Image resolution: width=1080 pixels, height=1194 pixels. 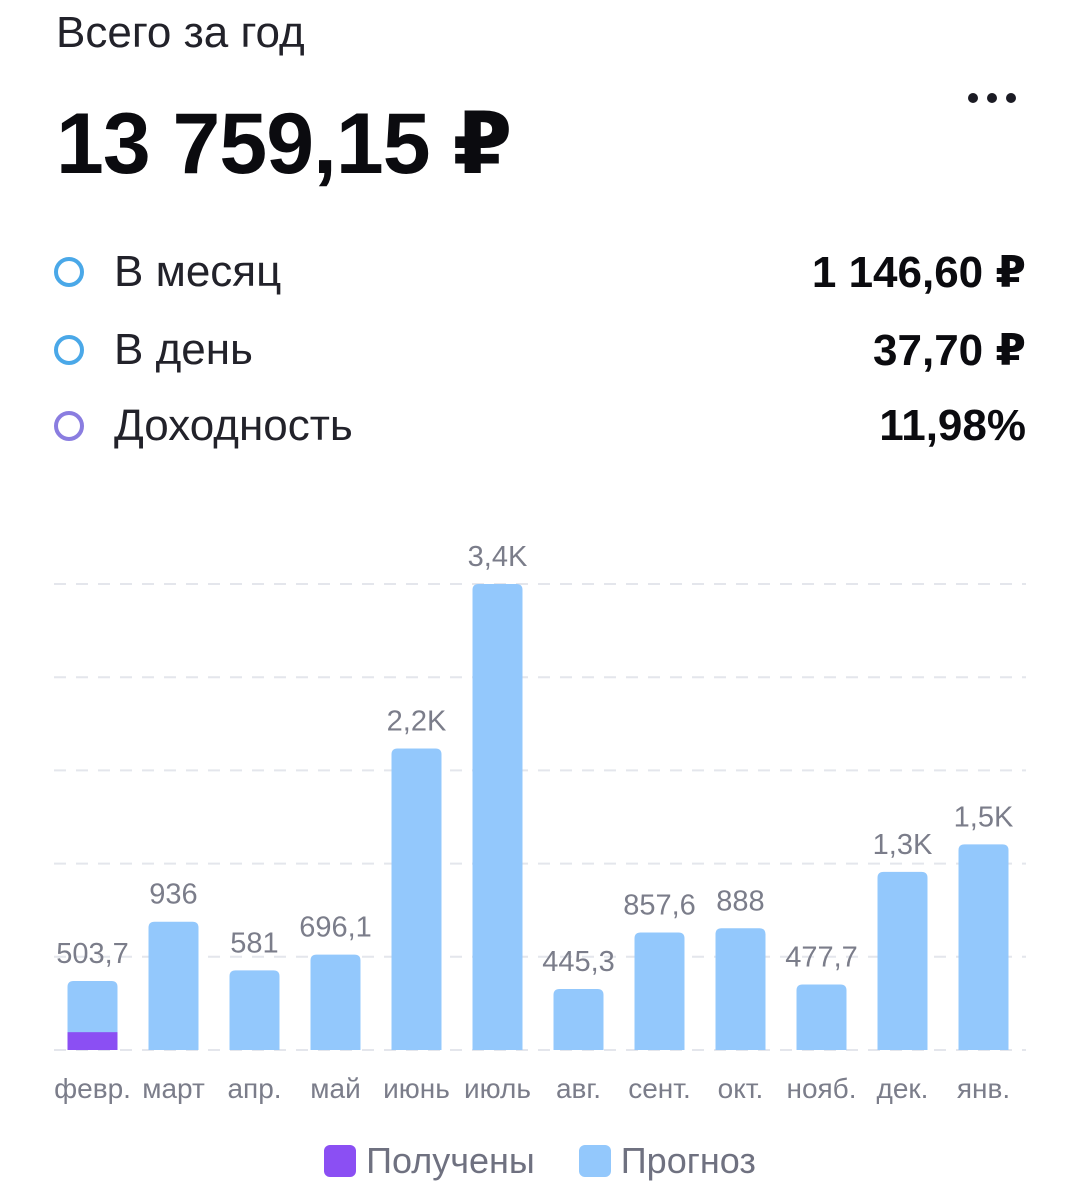 I want to click on x-tick-label: авг., so click(x=578, y=1088).